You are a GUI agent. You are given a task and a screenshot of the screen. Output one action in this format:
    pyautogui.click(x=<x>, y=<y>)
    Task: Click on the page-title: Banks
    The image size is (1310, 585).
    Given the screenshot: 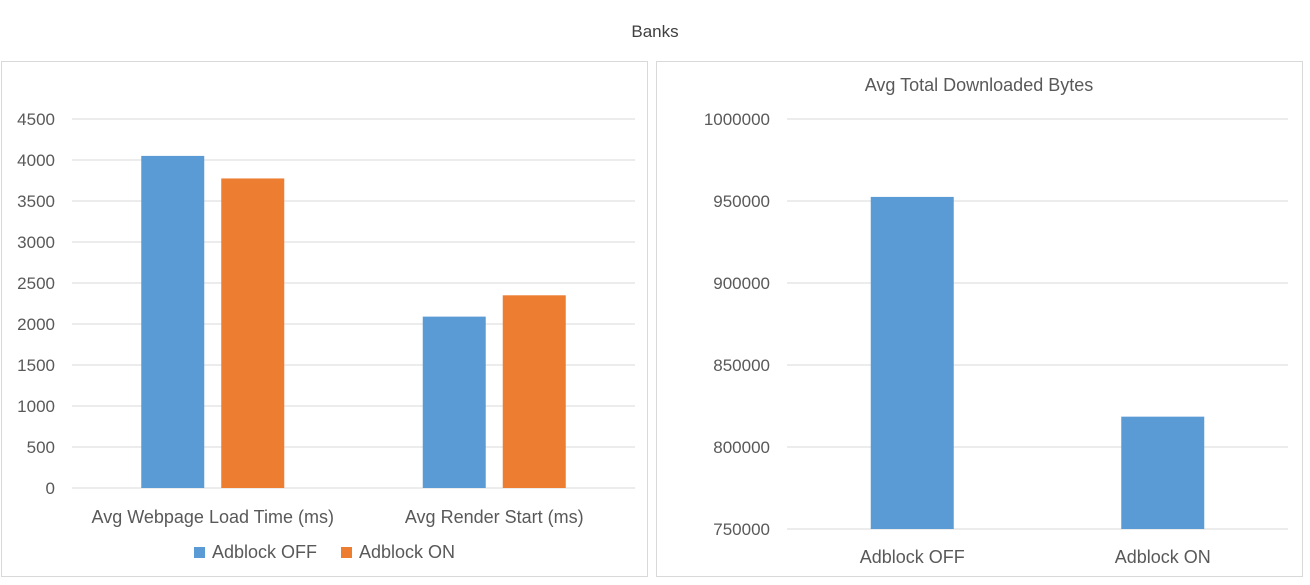 What is the action you would take?
    pyautogui.click(x=655, y=31)
    